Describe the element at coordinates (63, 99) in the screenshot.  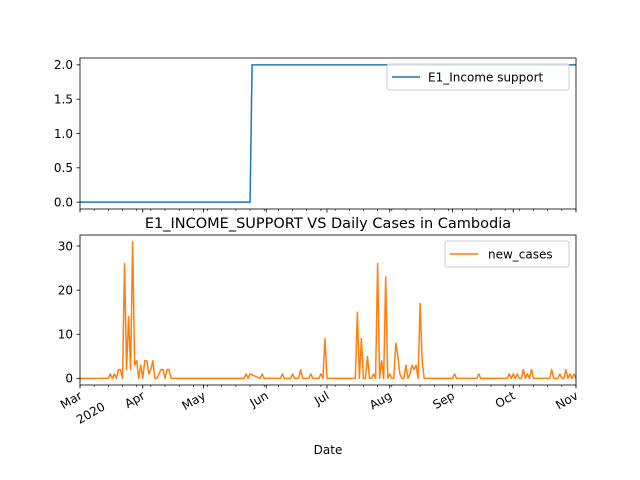
I see `y-tick-label: 1.5` at that location.